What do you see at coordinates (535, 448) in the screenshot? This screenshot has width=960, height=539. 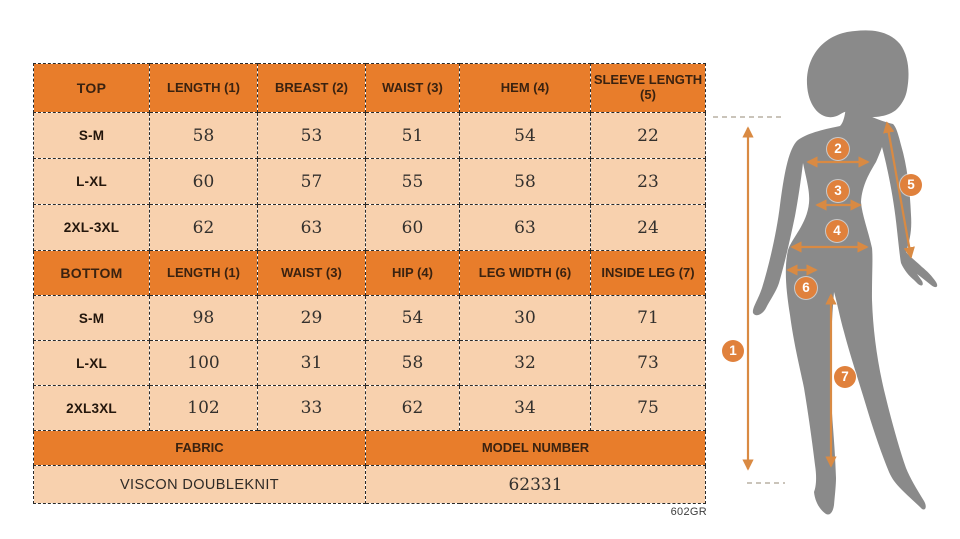 I see `model-header-cell: MODEL NUMBER` at bounding box center [535, 448].